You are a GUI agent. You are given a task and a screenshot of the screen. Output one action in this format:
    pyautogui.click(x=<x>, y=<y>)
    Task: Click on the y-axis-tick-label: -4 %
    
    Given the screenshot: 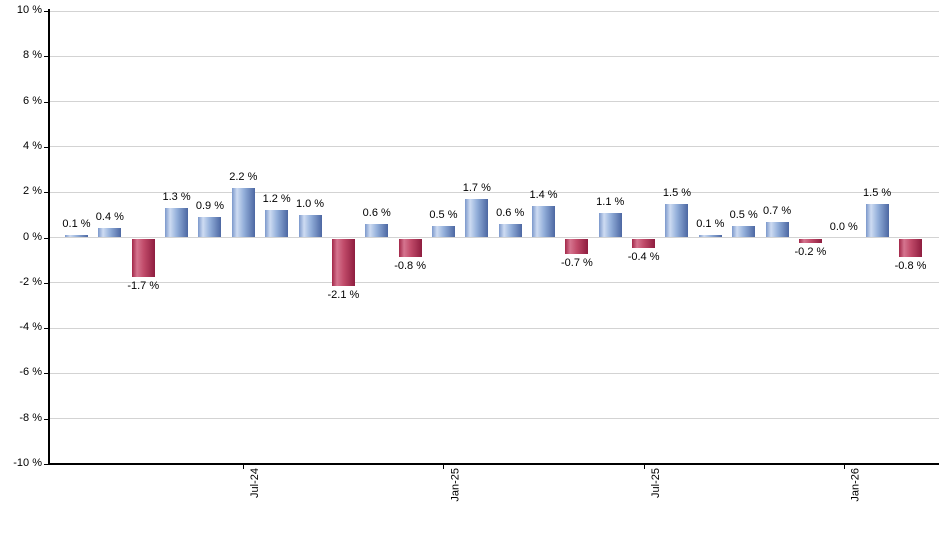 What is the action you would take?
    pyautogui.click(x=30, y=327)
    